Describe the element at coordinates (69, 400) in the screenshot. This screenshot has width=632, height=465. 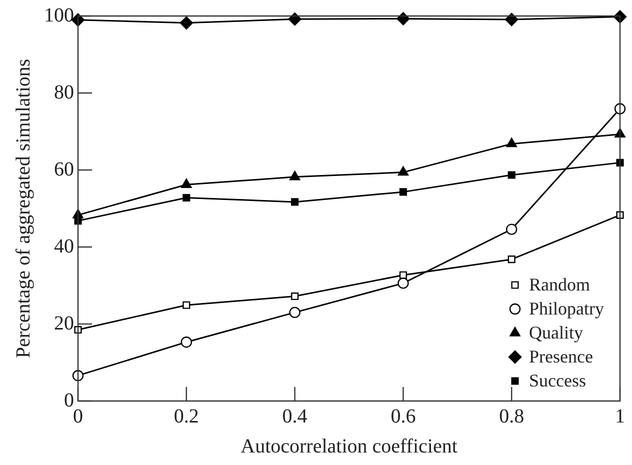
I see `y-tick-label: 0` at that location.